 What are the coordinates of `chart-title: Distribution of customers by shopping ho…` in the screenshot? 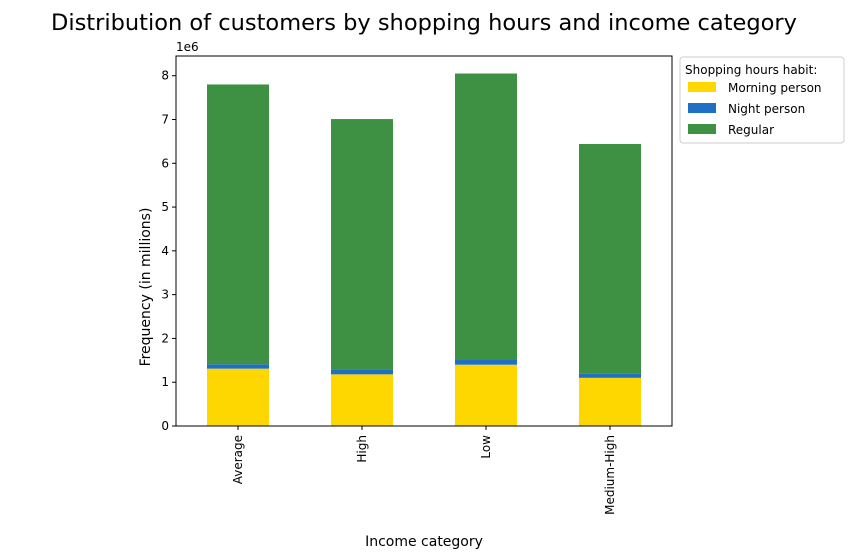 It's located at (424, 23).